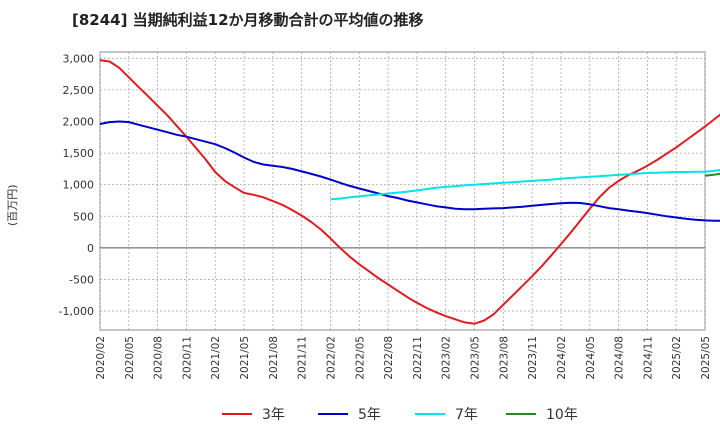  What do you see at coordinates (79, 90) in the screenshot?
I see `y-tick-label: 2,500` at bounding box center [79, 90].